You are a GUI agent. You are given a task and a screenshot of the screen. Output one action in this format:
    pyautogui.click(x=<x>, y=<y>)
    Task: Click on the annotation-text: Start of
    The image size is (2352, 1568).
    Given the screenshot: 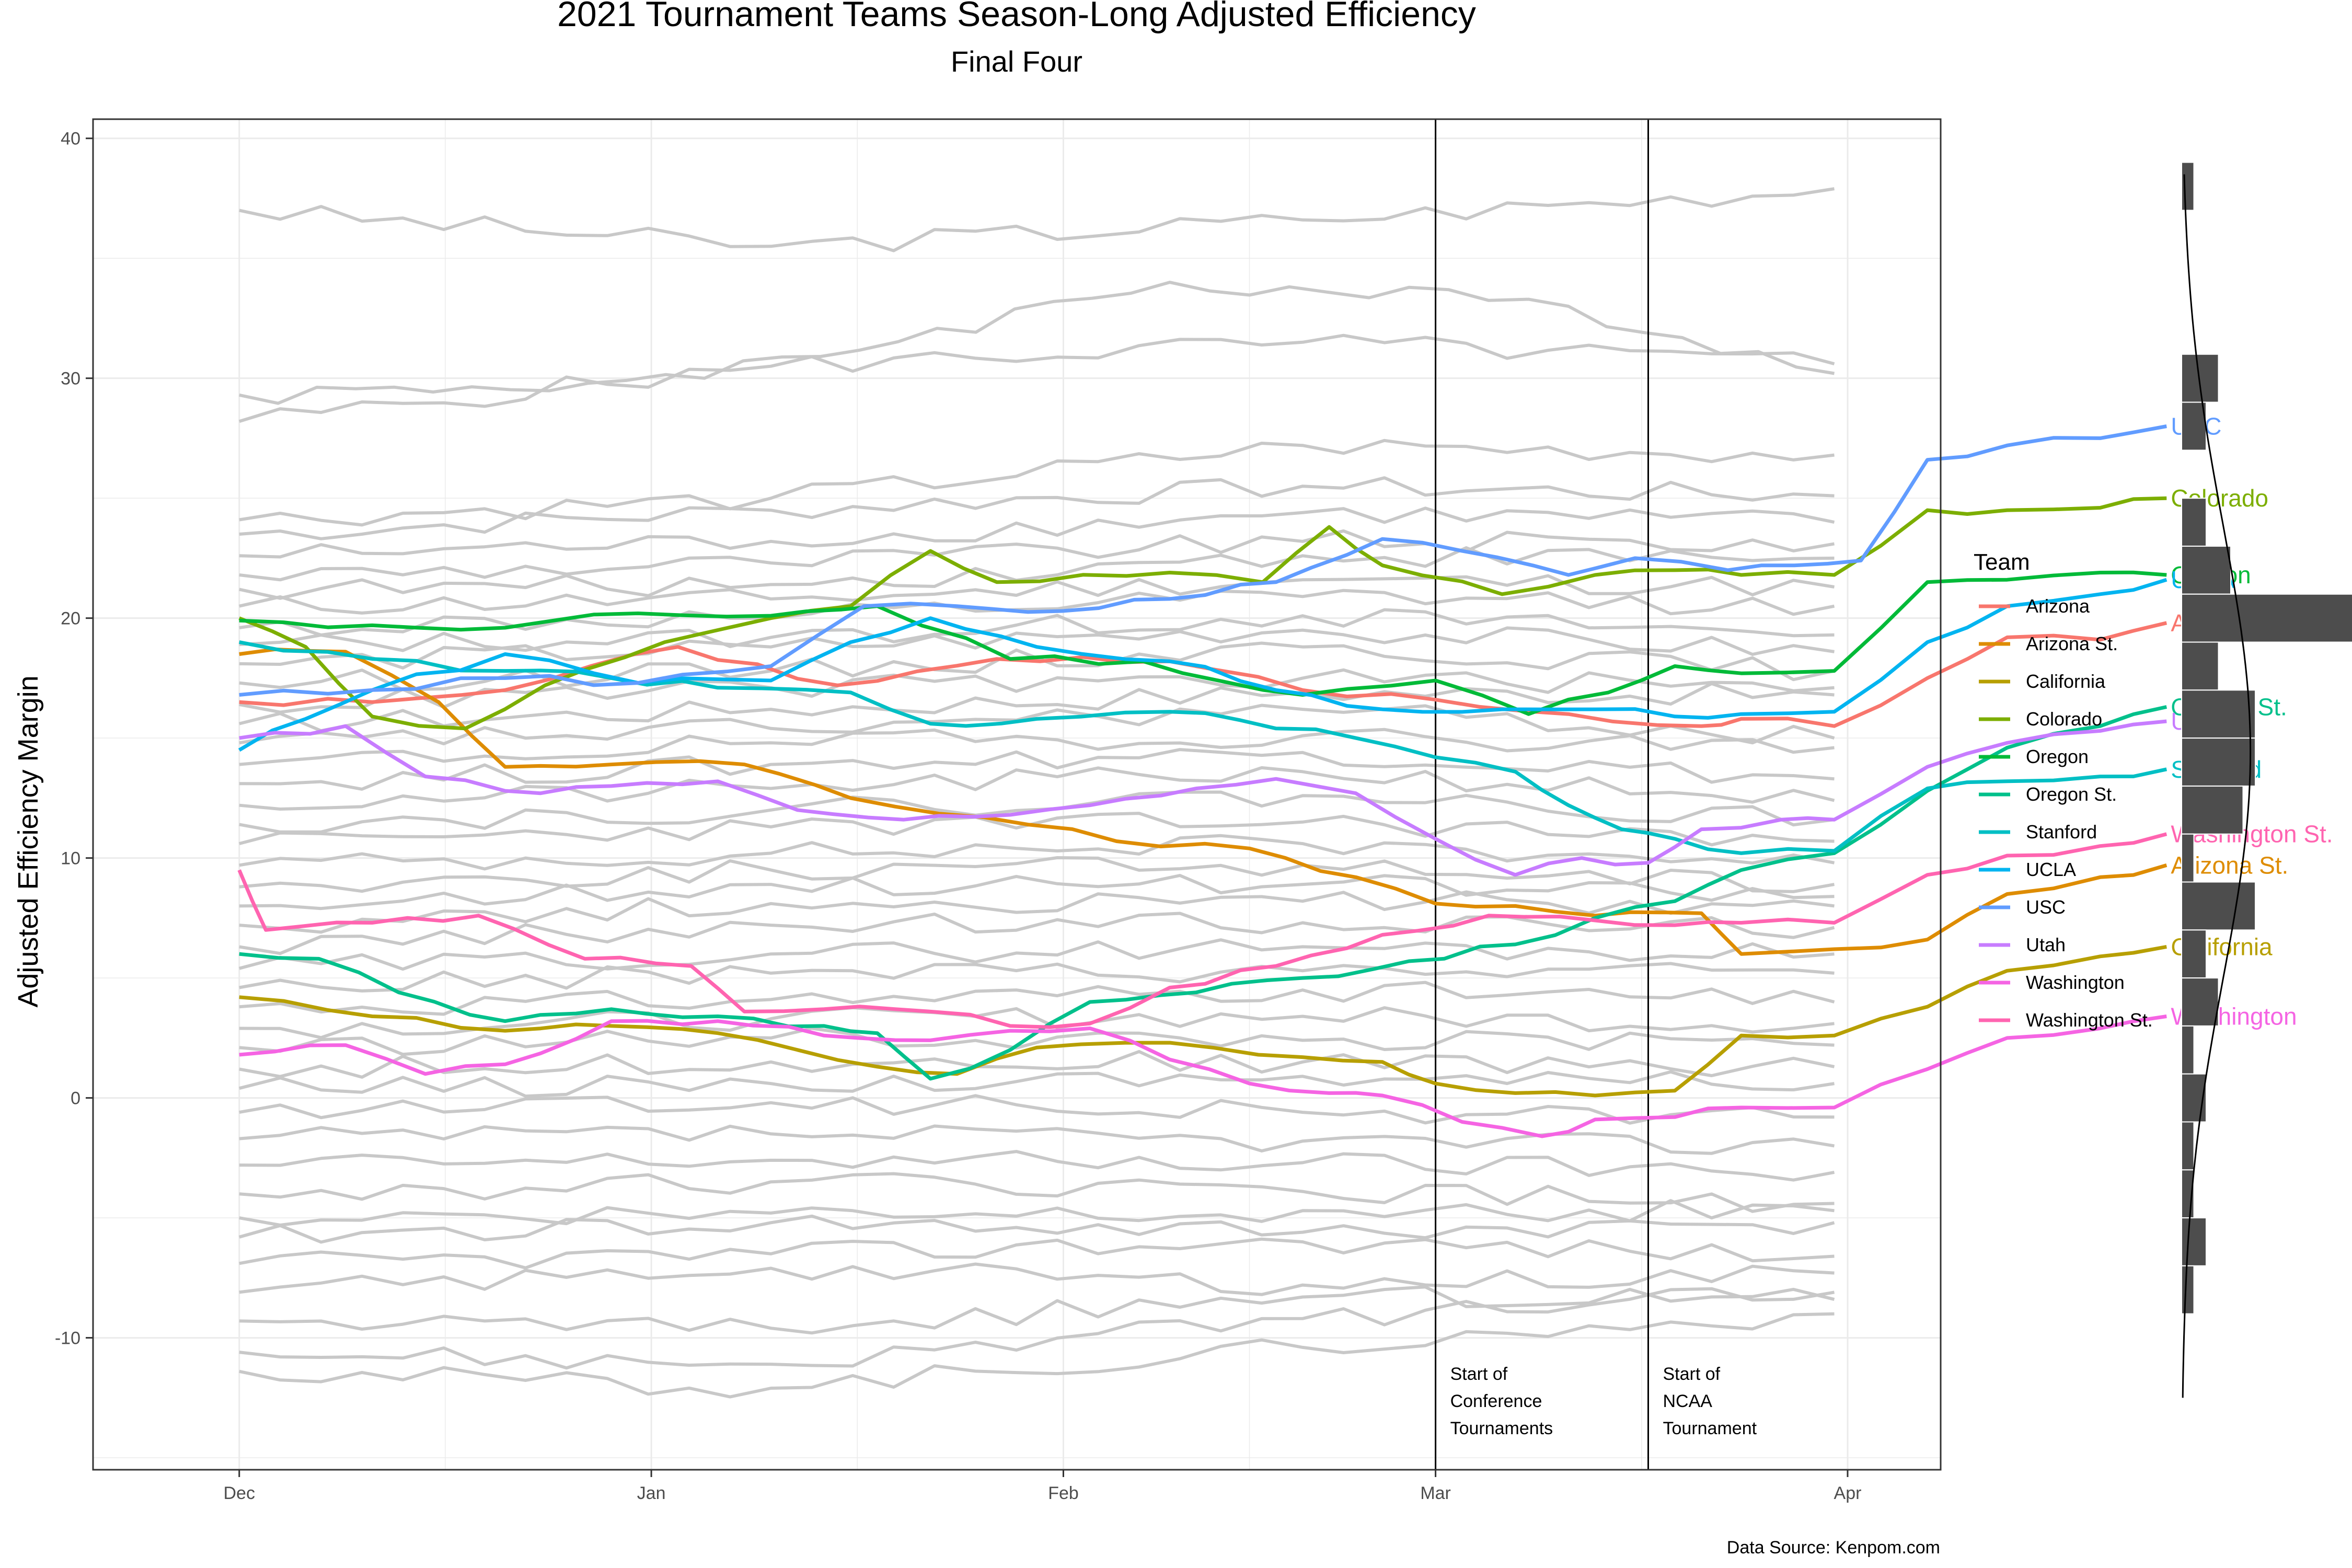 What is the action you would take?
    pyautogui.click(x=1479, y=1374)
    